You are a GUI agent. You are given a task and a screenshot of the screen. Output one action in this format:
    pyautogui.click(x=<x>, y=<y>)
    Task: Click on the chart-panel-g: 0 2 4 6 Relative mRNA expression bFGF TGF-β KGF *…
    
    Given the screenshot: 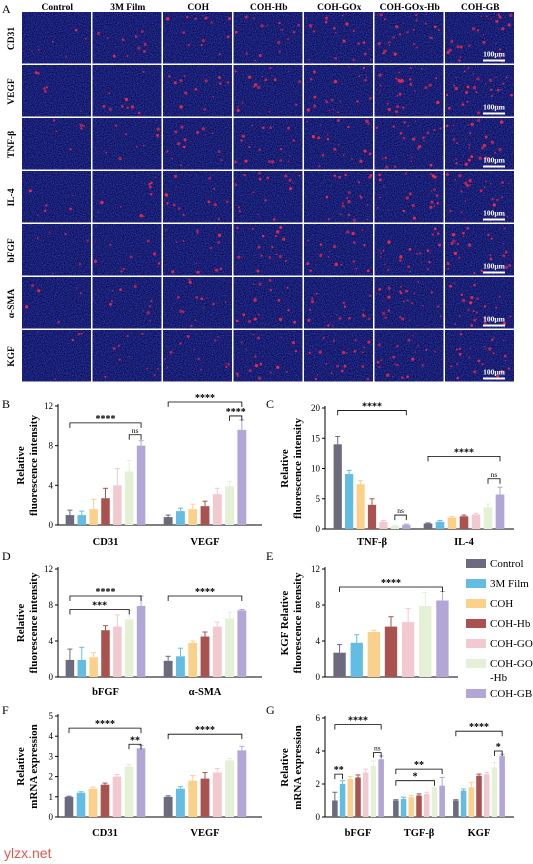 What is the action you would take?
    pyautogui.click(x=396, y=776)
    